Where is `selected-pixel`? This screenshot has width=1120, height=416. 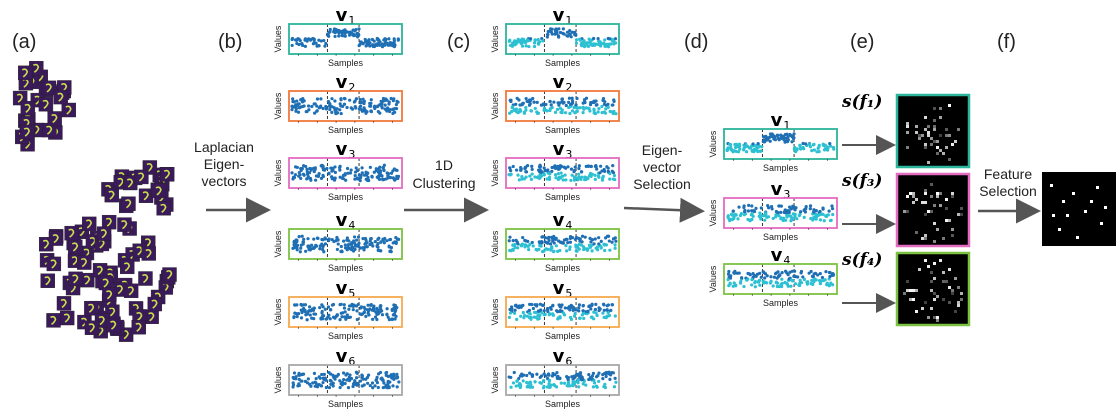
selected-pixel is located at coordinates (1053, 215).